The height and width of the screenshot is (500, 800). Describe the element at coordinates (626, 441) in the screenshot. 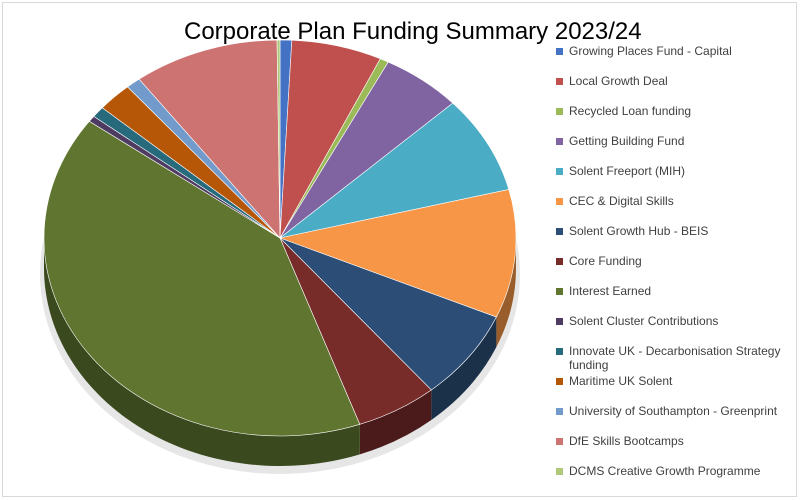

I see `legend-label: DfE Skills Bootcamps` at that location.